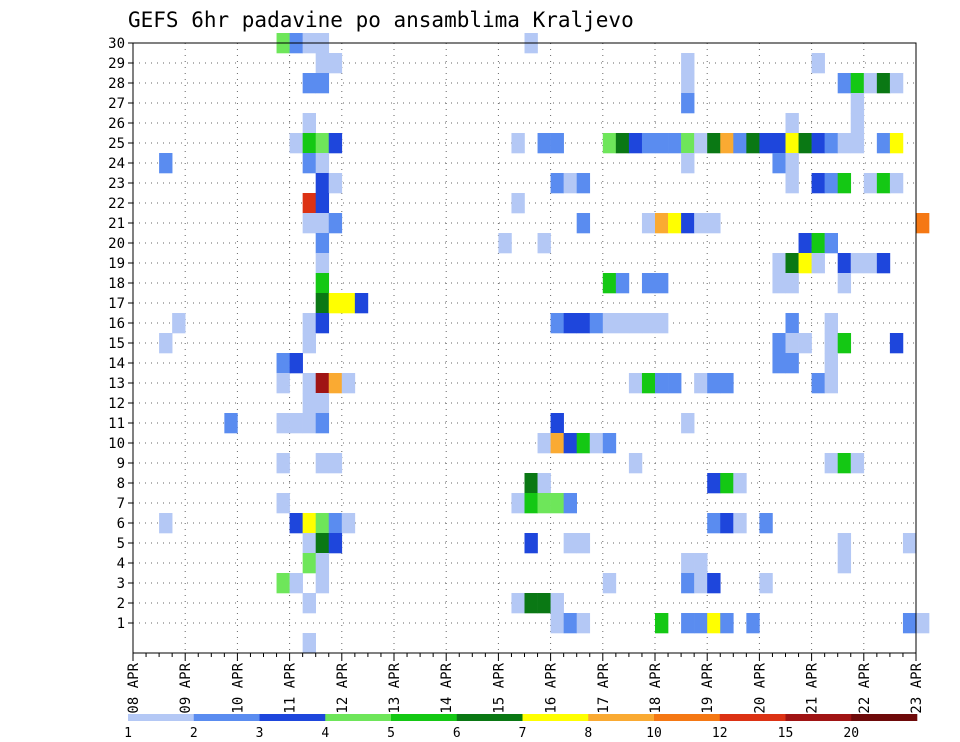 The width and height of the screenshot is (960, 742). Describe the element at coordinates (552, 687) in the screenshot. I see `x-tick-label: 16 APR` at that location.